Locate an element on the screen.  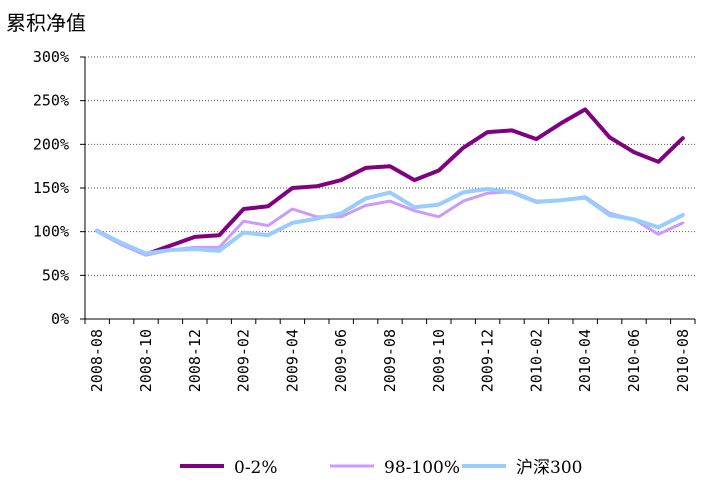
x-tick-label: 2009-02 is located at coordinates (244, 360).